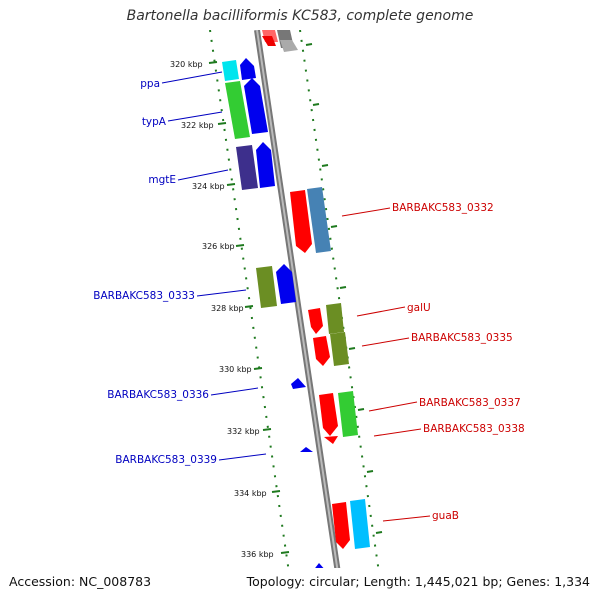  Describe the element at coordinates (297, 299) in the screenshot. I see `genome-backbone-highlight` at that location.